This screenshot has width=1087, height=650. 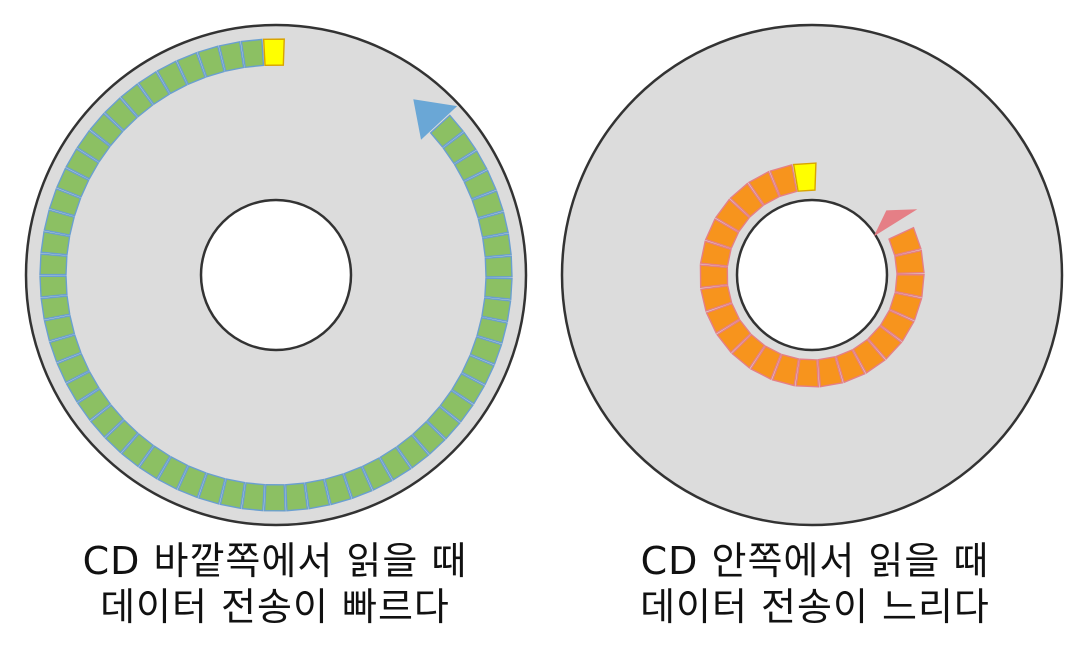 What do you see at coordinates (275, 584) in the screenshot?
I see `caption-outer-read: CD 바깥쪽에서 읽을 때 데이터 전송이 빠르다` at bounding box center [275, 584].